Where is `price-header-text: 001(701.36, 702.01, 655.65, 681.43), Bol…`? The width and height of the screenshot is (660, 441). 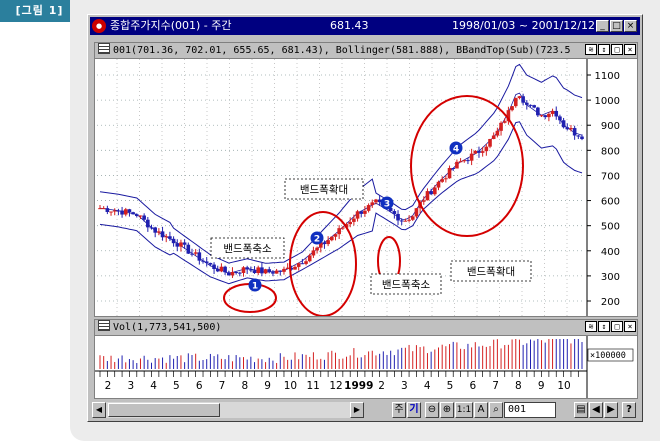 price-header-text: 001(701.36, 702.01, 655.65, 681.43), Bol… is located at coordinates (342, 50).